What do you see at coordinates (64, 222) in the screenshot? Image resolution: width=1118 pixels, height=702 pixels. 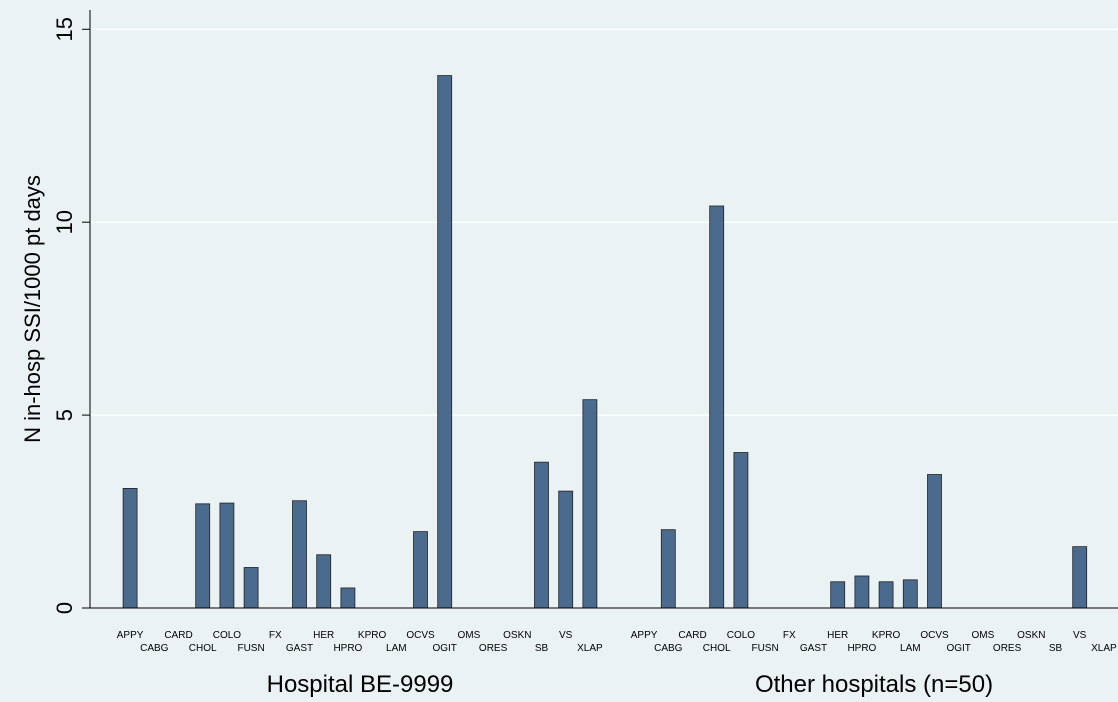 I see `y-tick-label: 10` at bounding box center [64, 222].